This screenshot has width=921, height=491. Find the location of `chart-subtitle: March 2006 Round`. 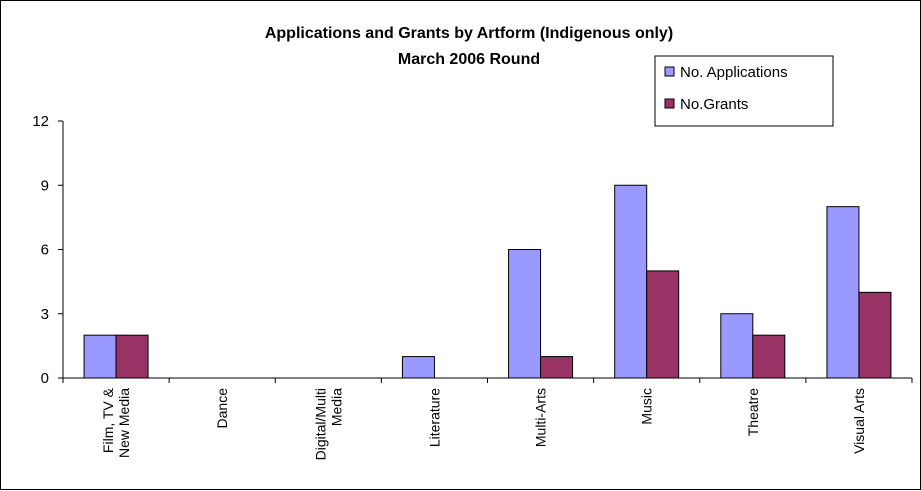

chart-subtitle: March 2006 Round is located at coordinates (469, 59).